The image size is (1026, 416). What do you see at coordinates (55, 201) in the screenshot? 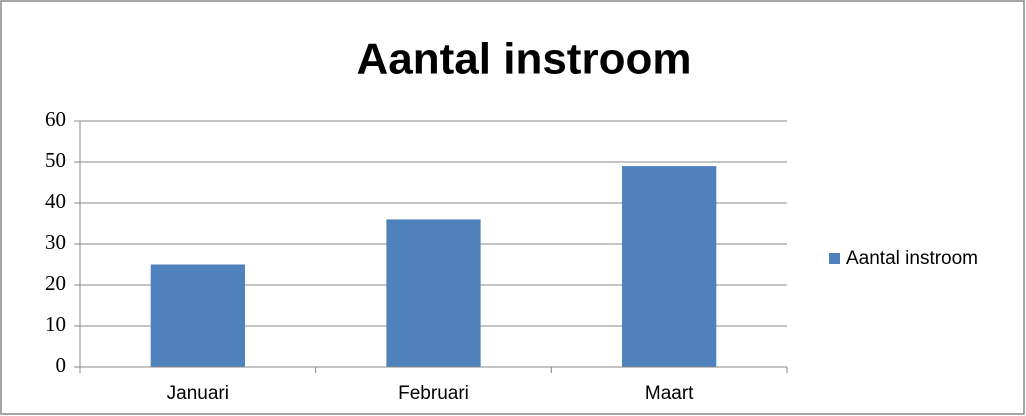
I see `y-tick-label: 40` at bounding box center [55, 201].